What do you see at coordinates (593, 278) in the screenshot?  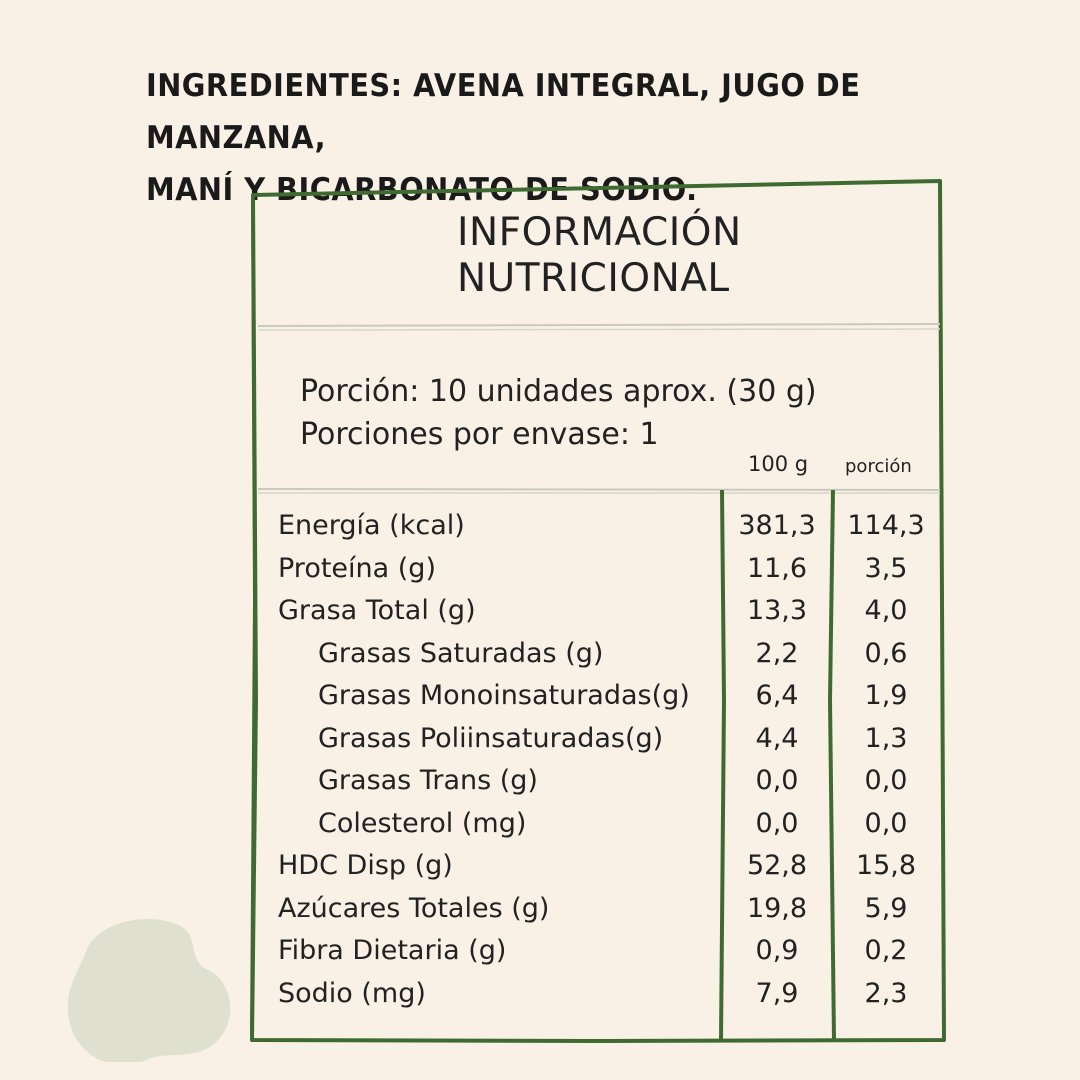 I see `title-line-2: NUTRICIONAL` at bounding box center [593, 278].